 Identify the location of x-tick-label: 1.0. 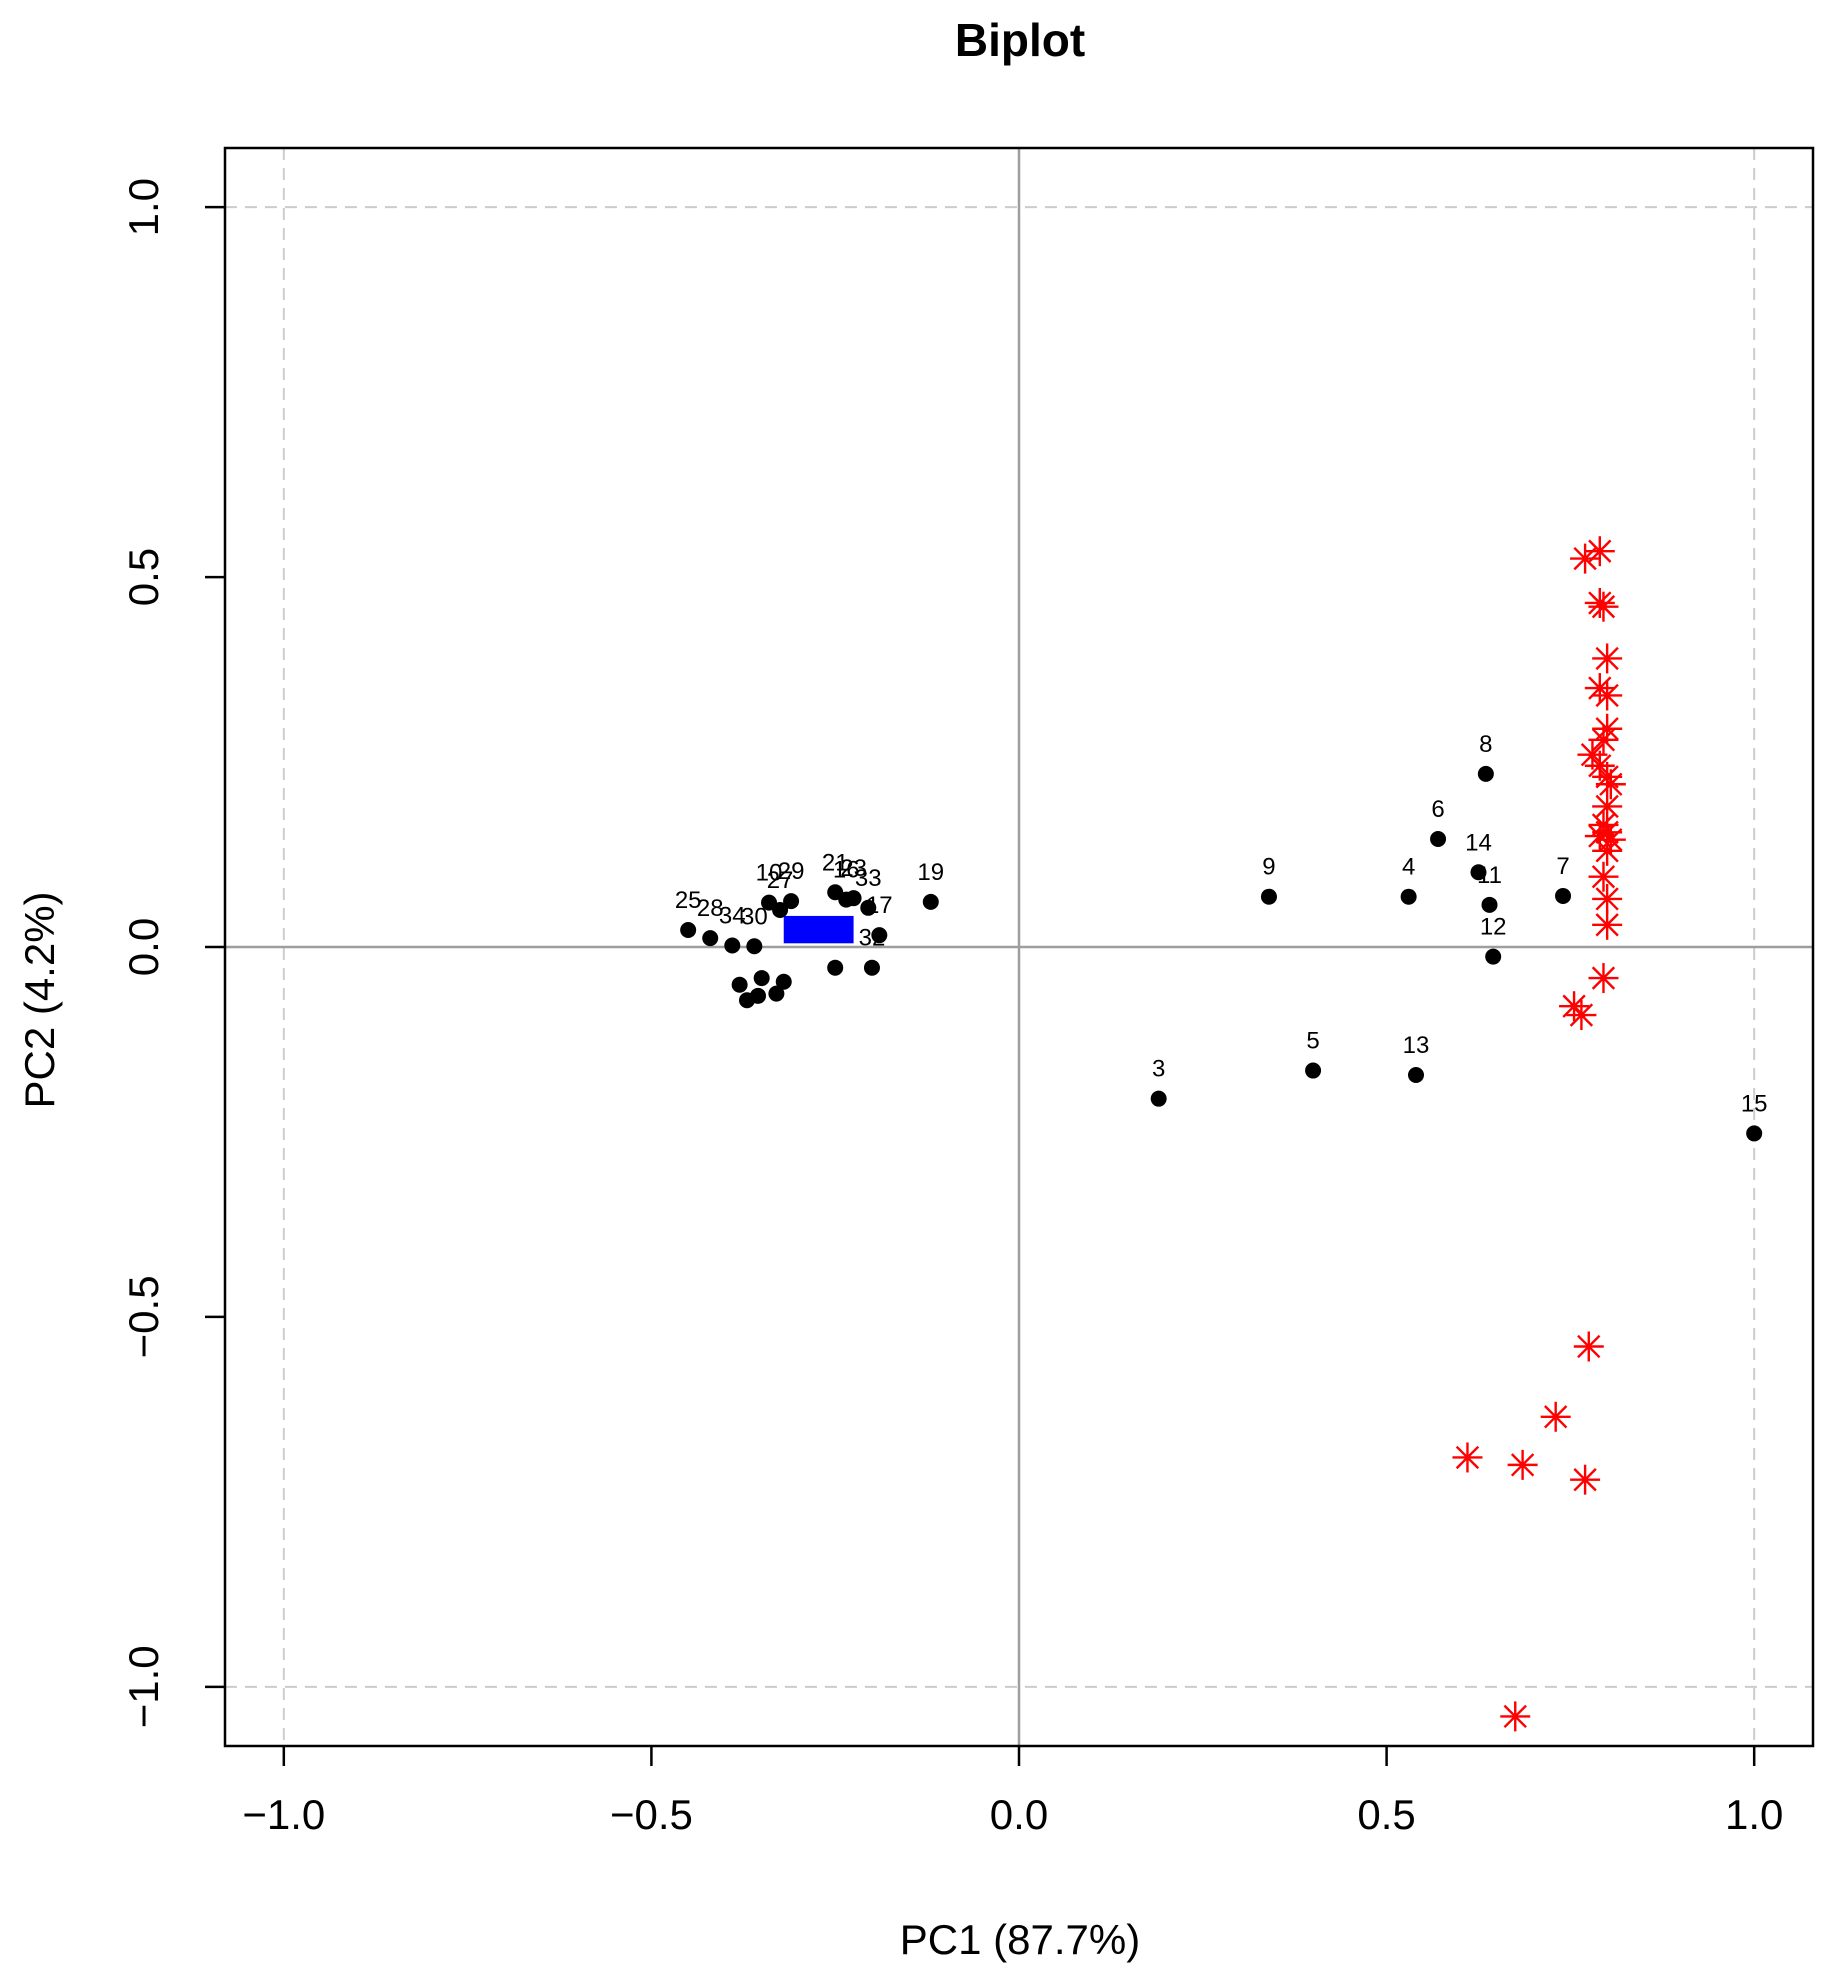
(1754, 1814).